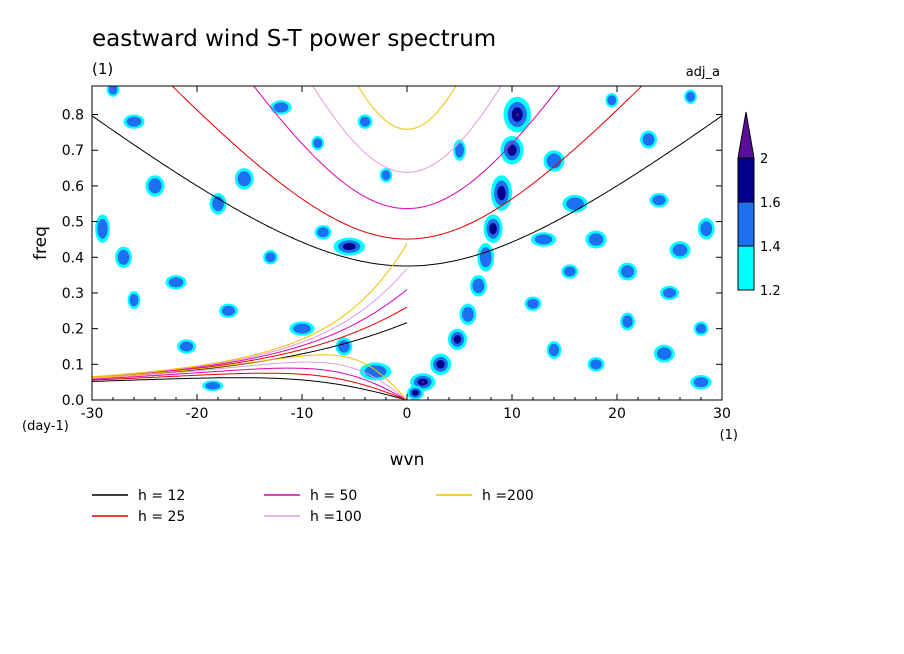 The width and height of the screenshot is (904, 654). I want to click on legend-label: h = 25, so click(161, 517).